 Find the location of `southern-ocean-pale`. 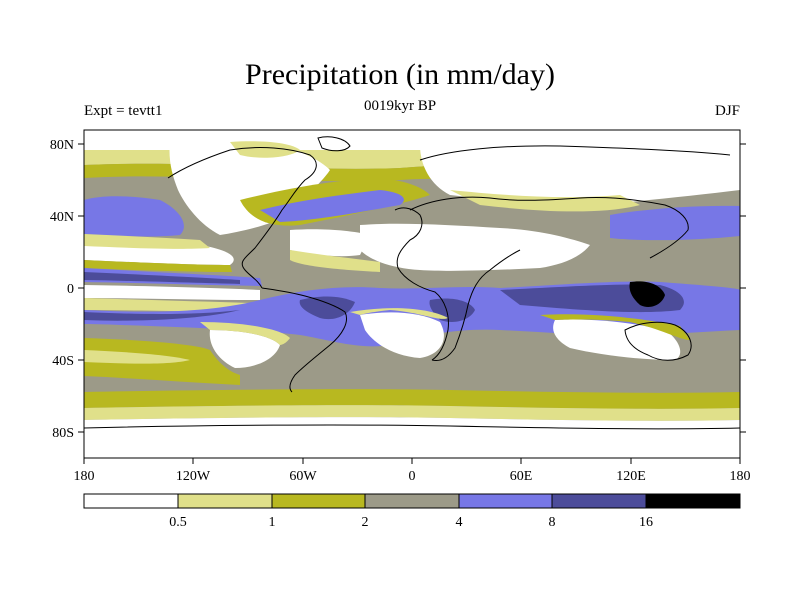

southern-ocean-pale is located at coordinates (412, 413).